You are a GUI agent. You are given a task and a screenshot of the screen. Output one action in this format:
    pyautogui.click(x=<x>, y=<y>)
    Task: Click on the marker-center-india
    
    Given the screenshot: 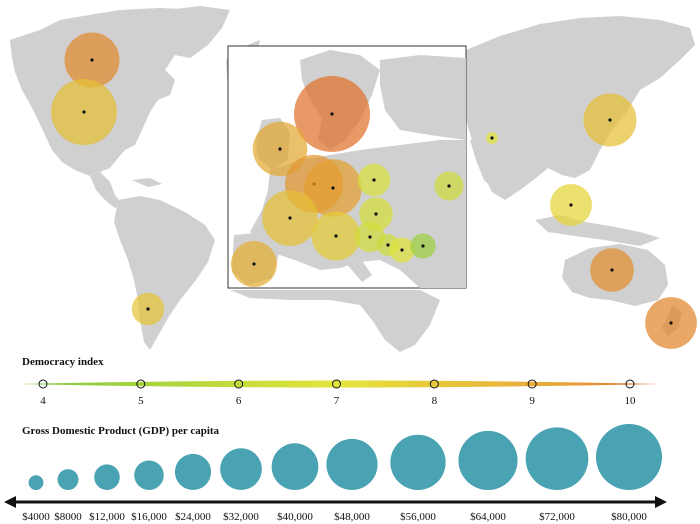 What is the action you would take?
    pyautogui.click(x=492, y=138)
    